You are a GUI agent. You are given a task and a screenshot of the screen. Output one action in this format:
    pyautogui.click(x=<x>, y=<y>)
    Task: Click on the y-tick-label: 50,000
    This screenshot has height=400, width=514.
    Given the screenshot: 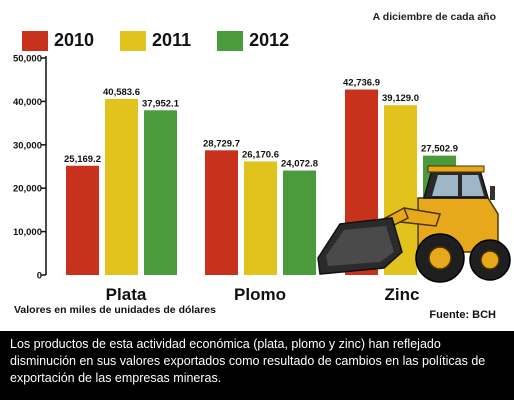 What is the action you would take?
    pyautogui.click(x=27, y=59)
    